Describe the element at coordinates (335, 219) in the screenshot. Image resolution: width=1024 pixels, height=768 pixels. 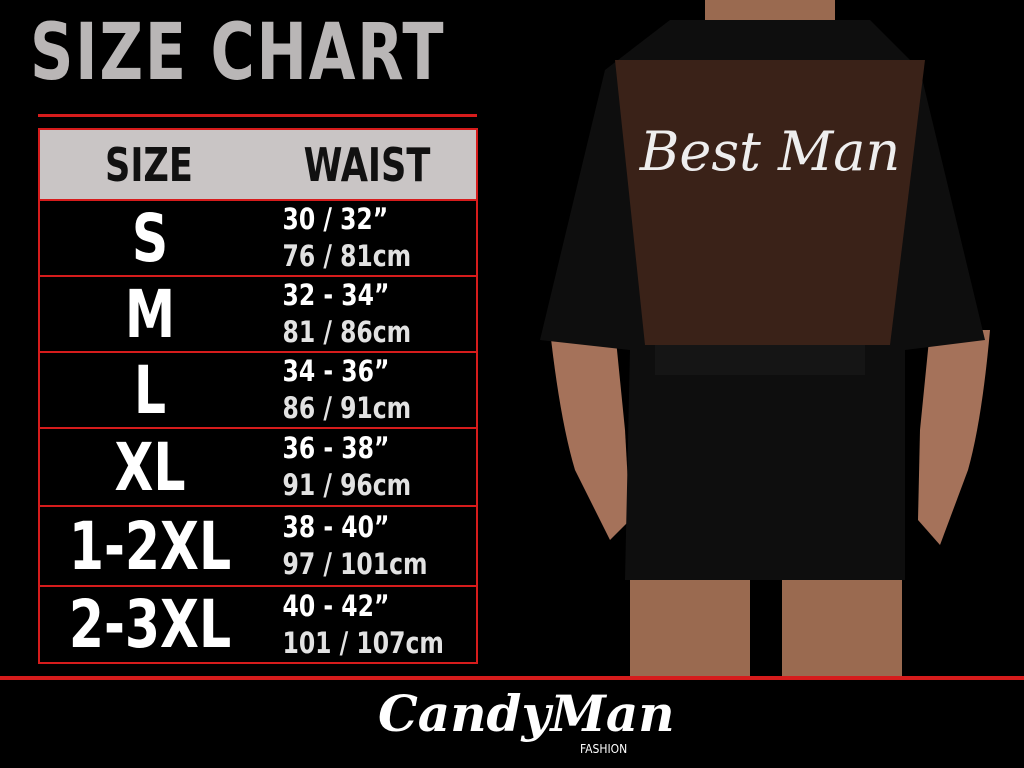
I see `waist-inches: 30 / 32”` at that location.